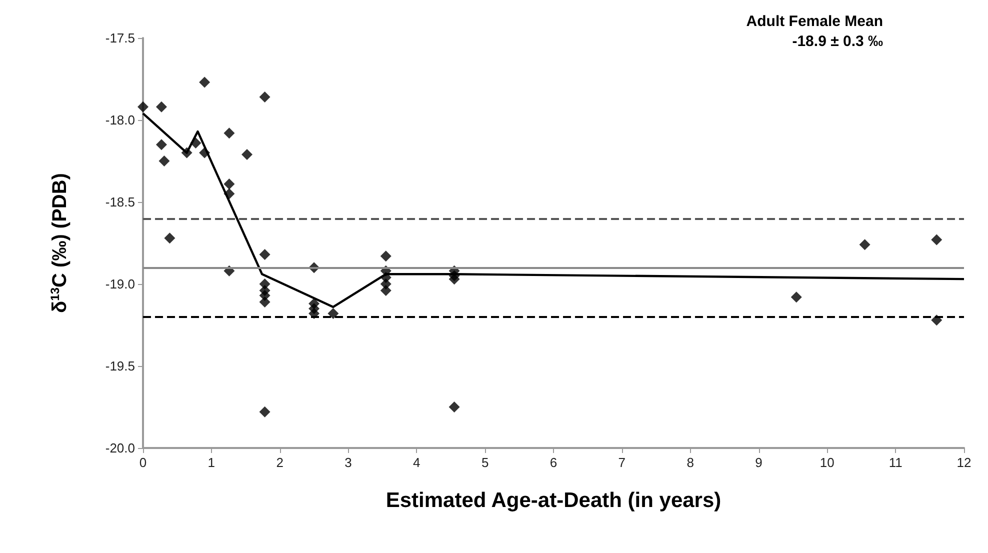  What do you see at coordinates (622, 462) in the screenshot?
I see `x-tick-label: 7` at bounding box center [622, 462].